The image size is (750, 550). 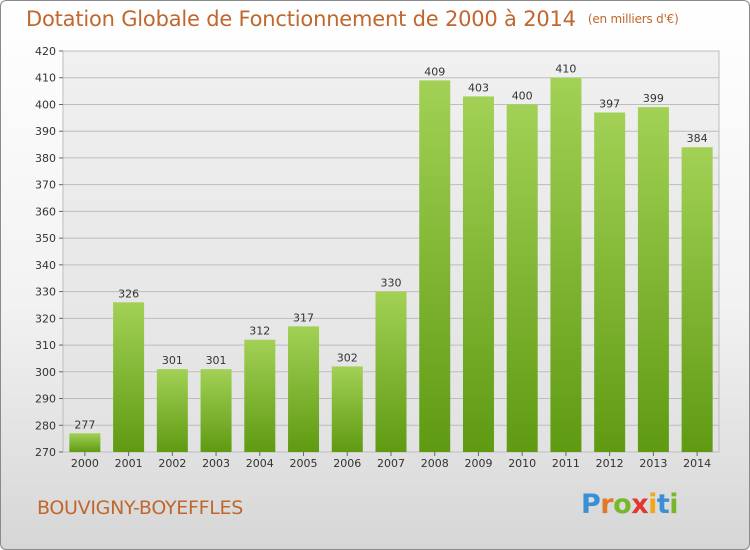 What do you see at coordinates (140, 508) in the screenshot?
I see `commune-name: BOUVIGNY-BOYEFFLES` at bounding box center [140, 508].